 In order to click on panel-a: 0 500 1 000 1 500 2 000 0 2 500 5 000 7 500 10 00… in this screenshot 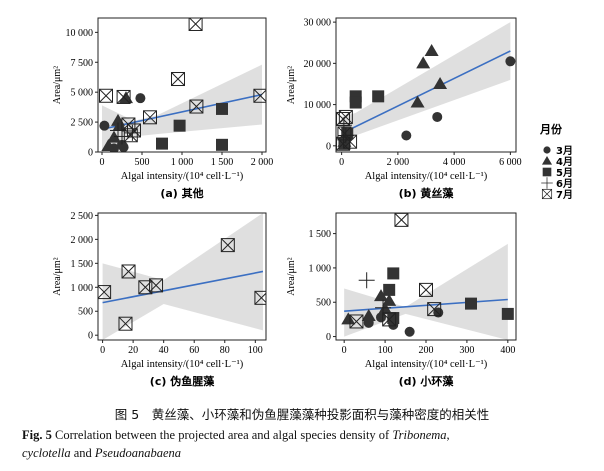, I will do `click(162, 108)`.